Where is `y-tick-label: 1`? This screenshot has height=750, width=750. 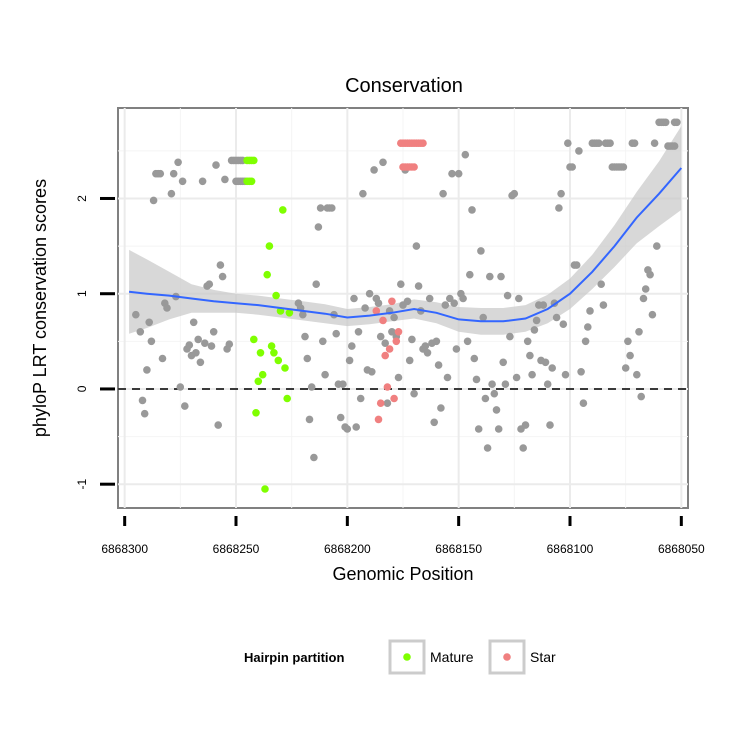
y-tick-label: 1 is located at coordinates (82, 293).